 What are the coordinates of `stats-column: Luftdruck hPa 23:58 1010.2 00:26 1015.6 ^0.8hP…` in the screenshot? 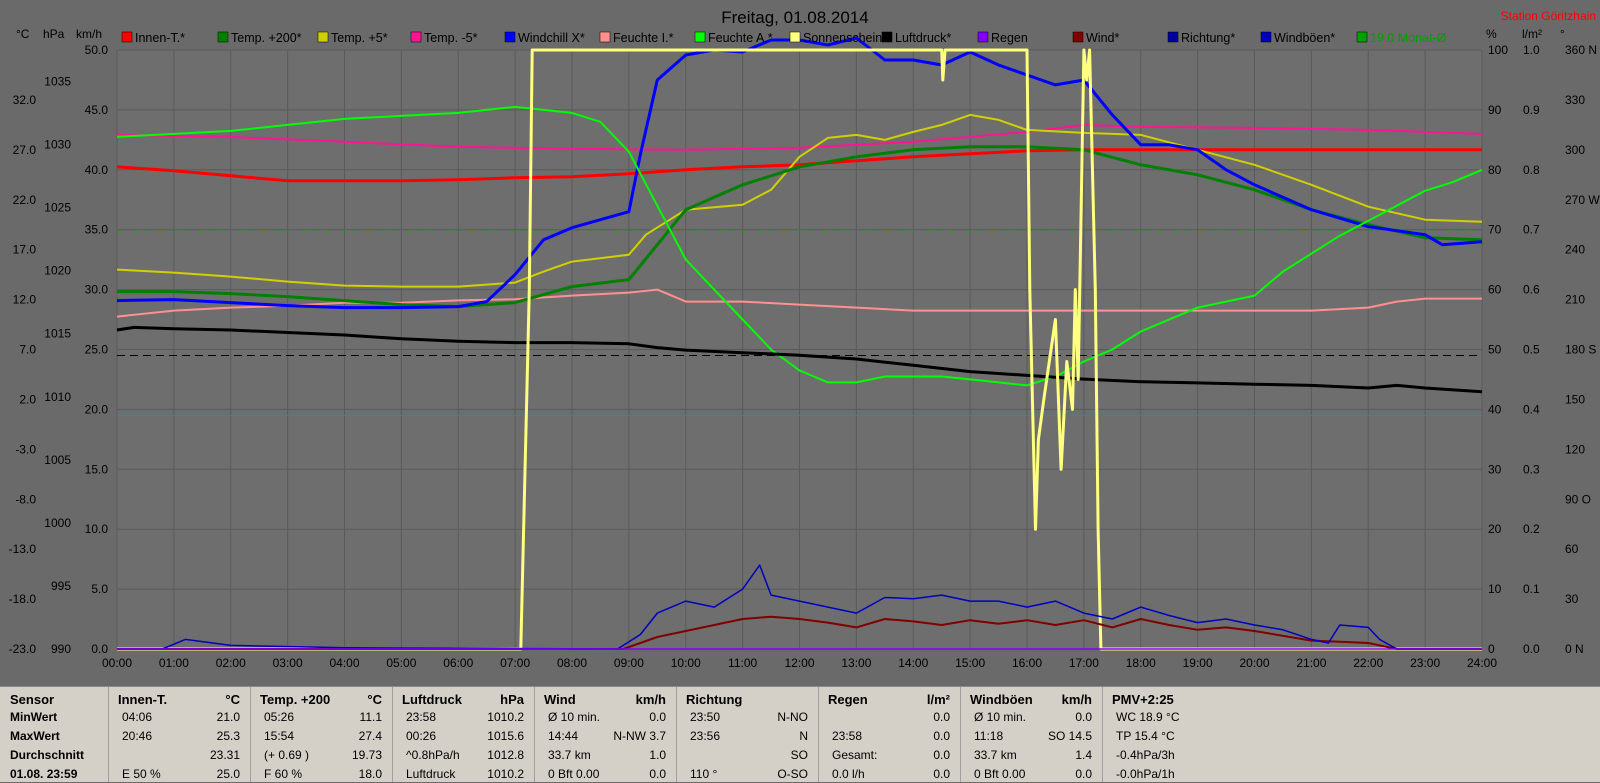 It's located at (463, 734).